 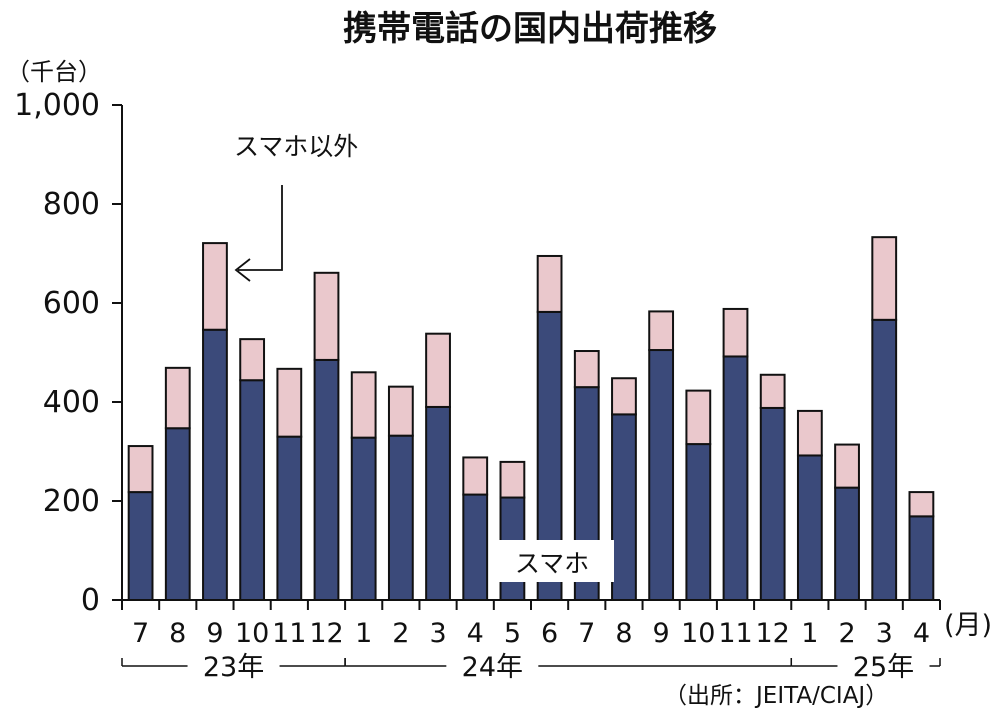 What do you see at coordinates (492, 667) in the screenshot?
I see `year-label: 24年` at bounding box center [492, 667].